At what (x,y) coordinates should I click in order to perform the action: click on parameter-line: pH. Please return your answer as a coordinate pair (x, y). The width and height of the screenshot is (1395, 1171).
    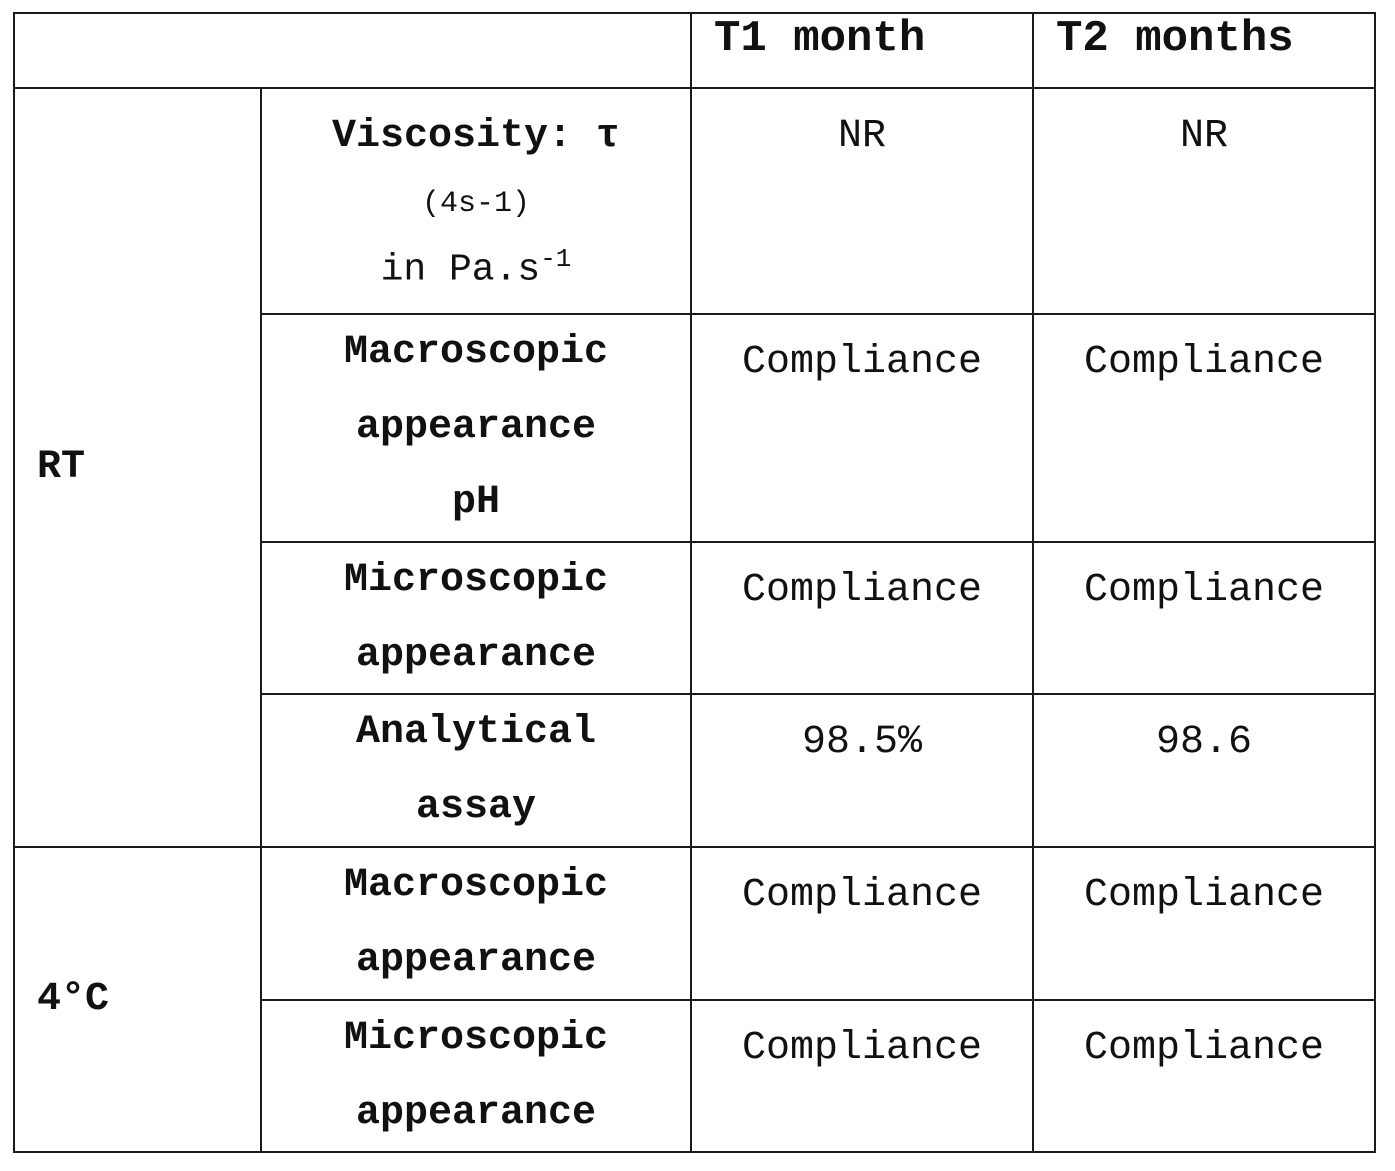
    Looking at the image, I should click on (476, 502).